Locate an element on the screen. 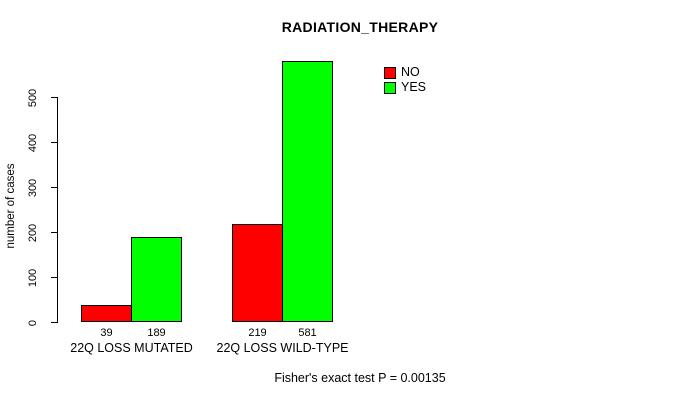  bar-value-label: 189 is located at coordinates (156, 333).